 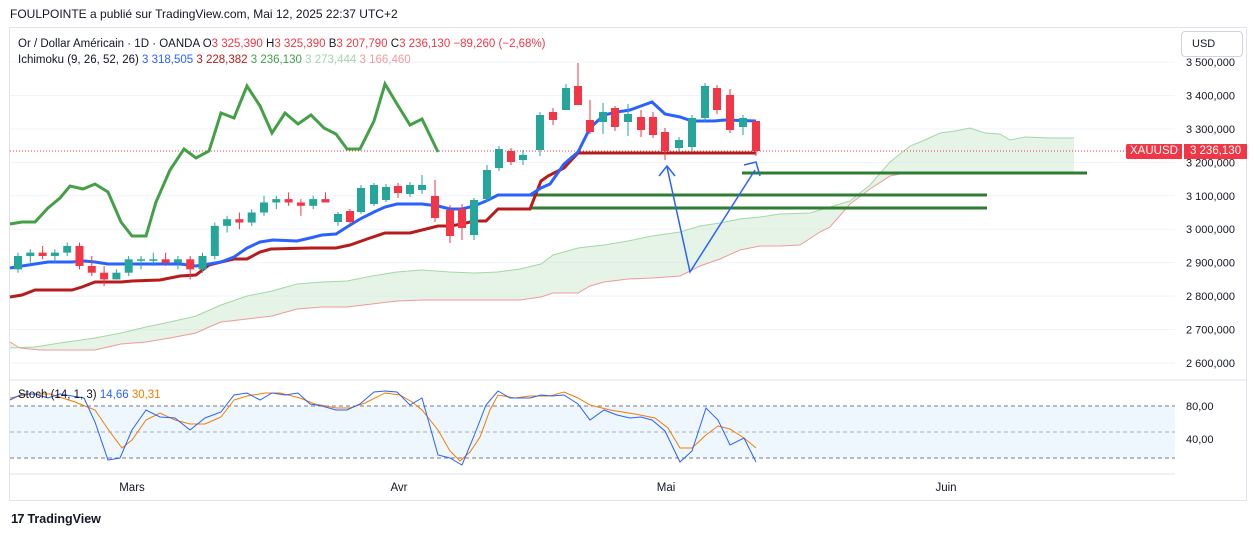 What do you see at coordinates (425, 44) in the screenshot?
I see `close-value: 3 236,130` at bounding box center [425, 44].